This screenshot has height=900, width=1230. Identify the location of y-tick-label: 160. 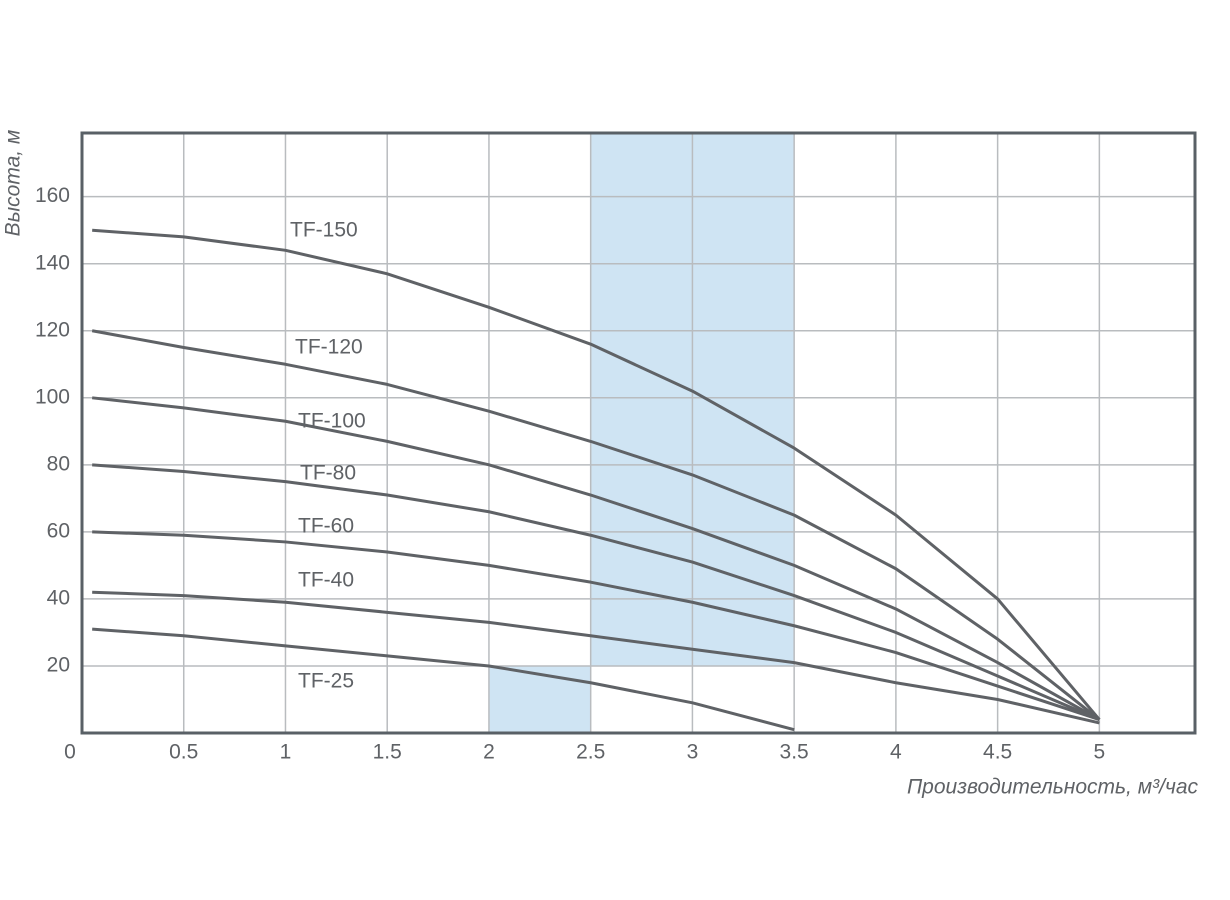
(52, 195).